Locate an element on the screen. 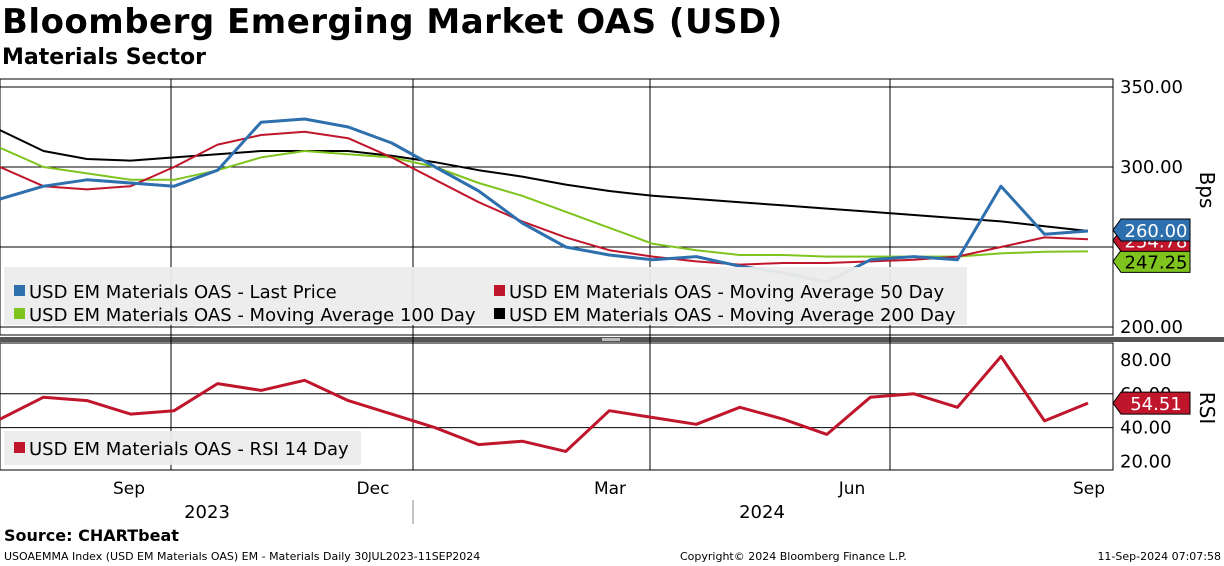 This screenshot has height=566, width=1224. last-price-tag is located at coordinates (1151, 230).